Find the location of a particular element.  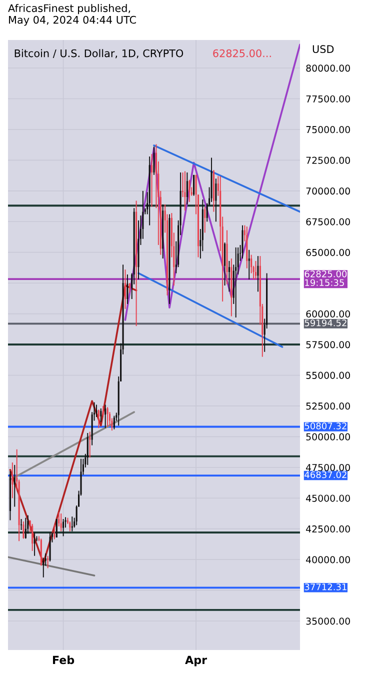

ref-line-label: 37712.31 is located at coordinates (325, 586).